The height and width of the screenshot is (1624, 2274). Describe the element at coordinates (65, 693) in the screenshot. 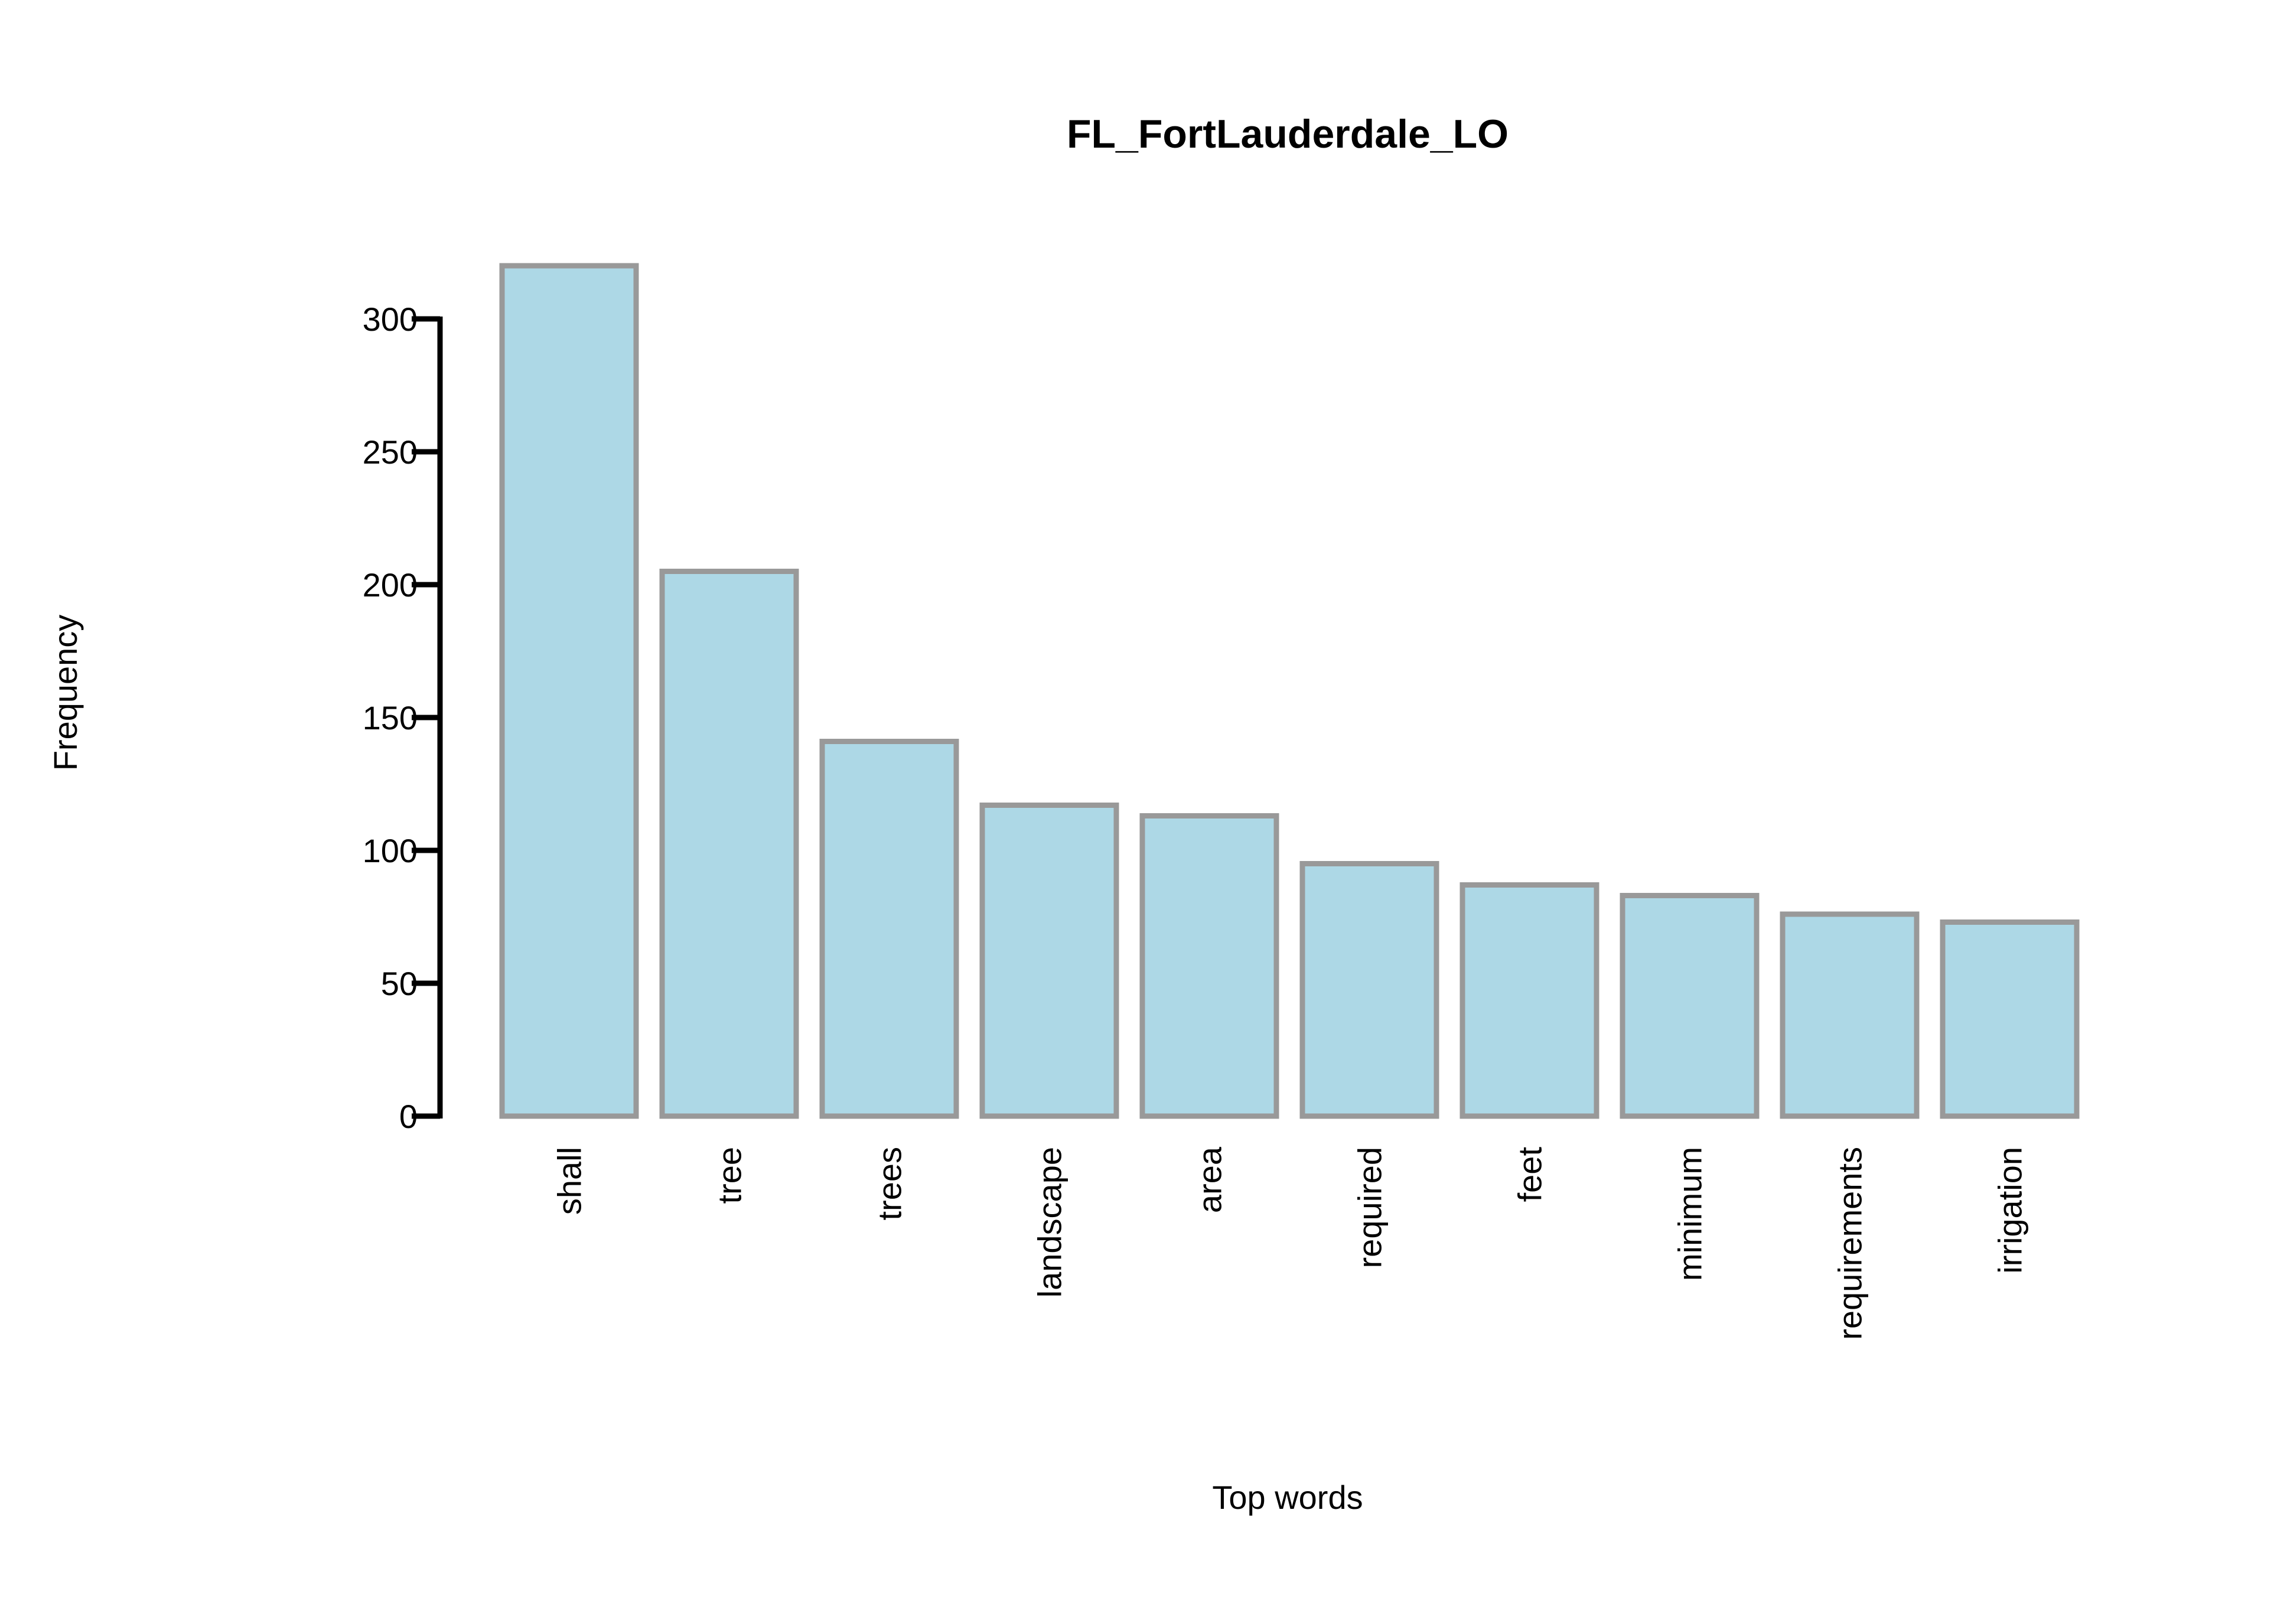

I see `y-axis-label: Frequency` at that location.